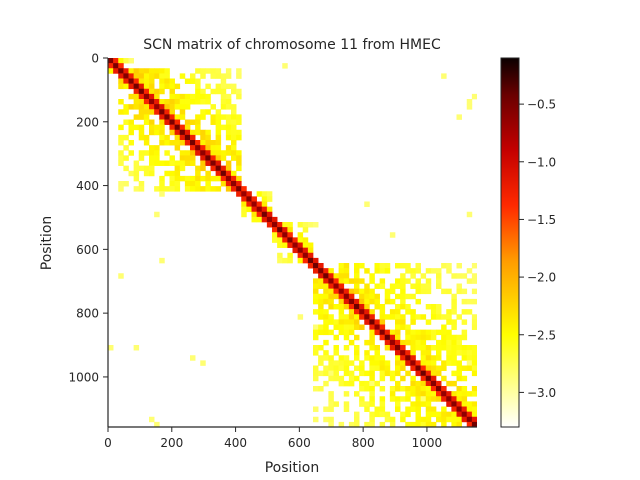 The height and width of the screenshot is (480, 640). I want to click on colorbar-fill, so click(510, 242).